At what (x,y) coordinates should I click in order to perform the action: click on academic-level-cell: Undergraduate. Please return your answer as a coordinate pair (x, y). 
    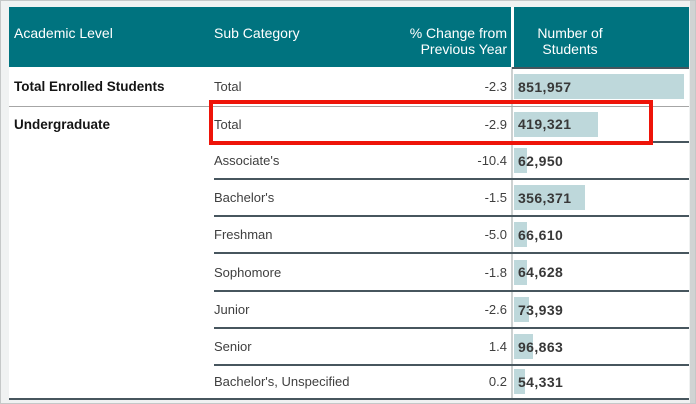
    Looking at the image, I should click on (62, 124).